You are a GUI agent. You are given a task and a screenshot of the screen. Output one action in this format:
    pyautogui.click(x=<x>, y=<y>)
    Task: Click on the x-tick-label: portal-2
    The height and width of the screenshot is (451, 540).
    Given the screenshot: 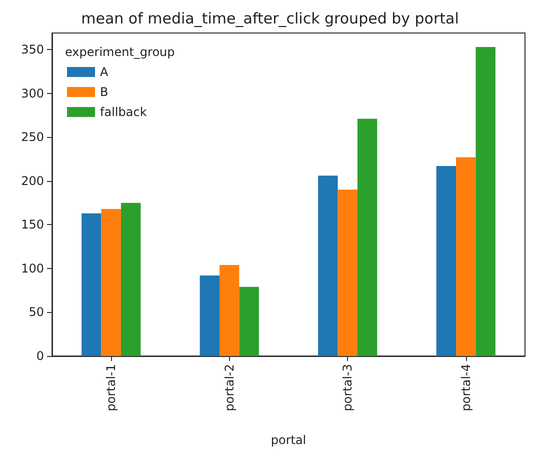 What is the action you would take?
    pyautogui.click(x=229, y=388)
    